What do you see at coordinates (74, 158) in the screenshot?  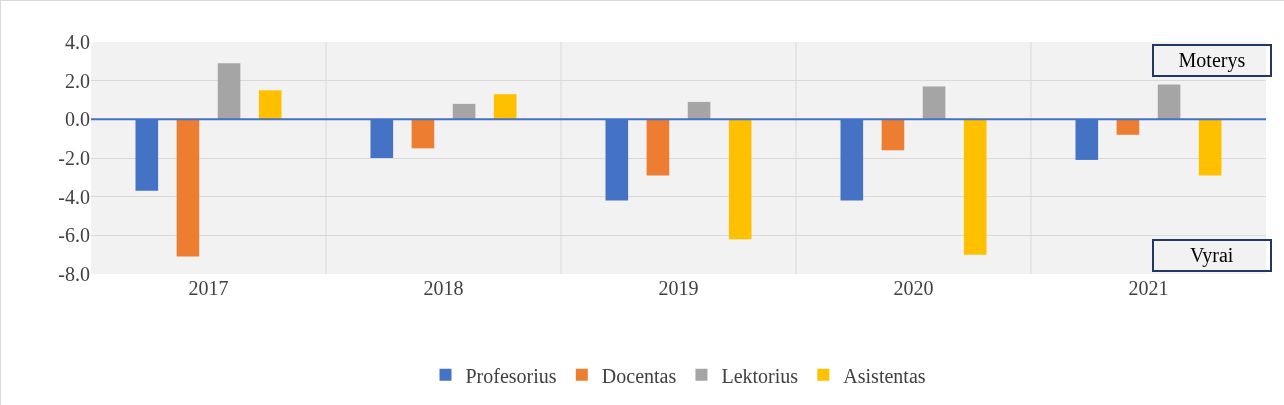 I see `y-tick-label: -2.0` at bounding box center [74, 158].